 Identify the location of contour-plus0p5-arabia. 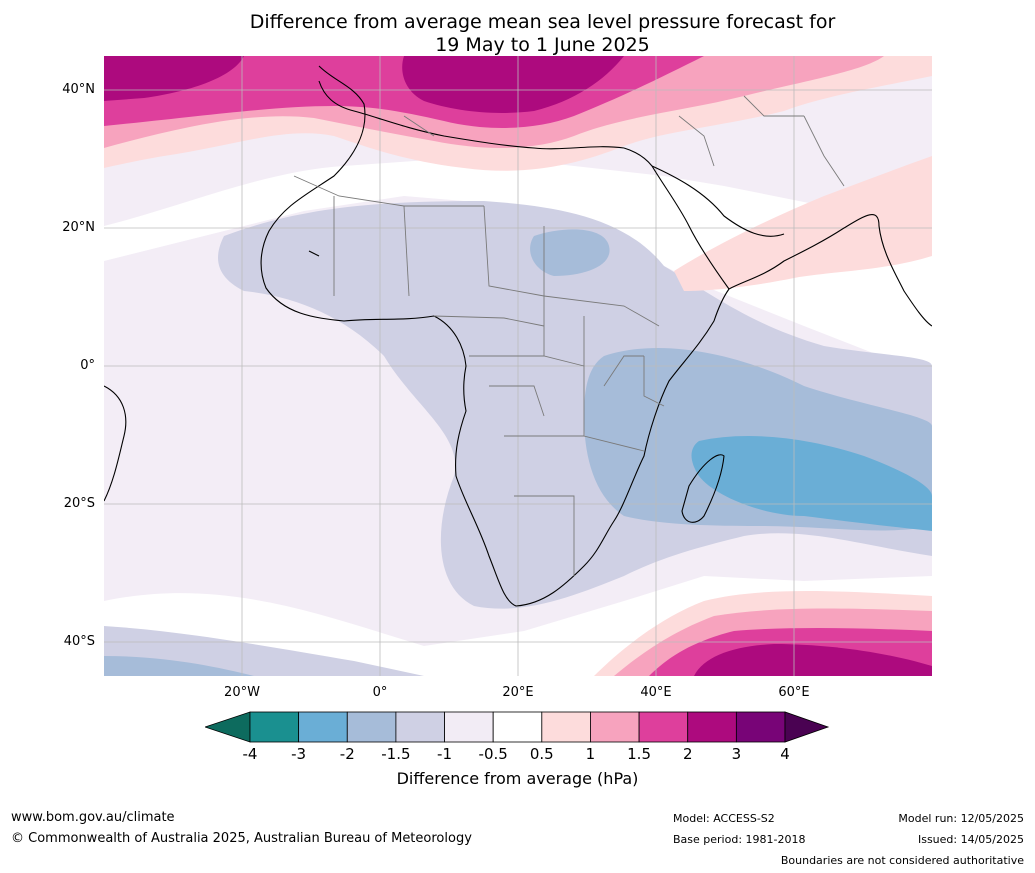
(803, 223).